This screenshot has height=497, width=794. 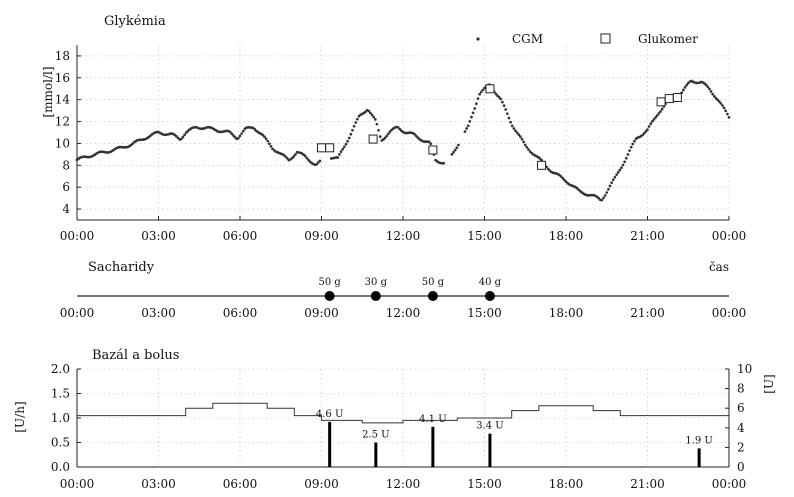 What do you see at coordinates (729, 313) in the screenshot?
I see `carbs-x-tick-label: 00:00` at bounding box center [729, 313].